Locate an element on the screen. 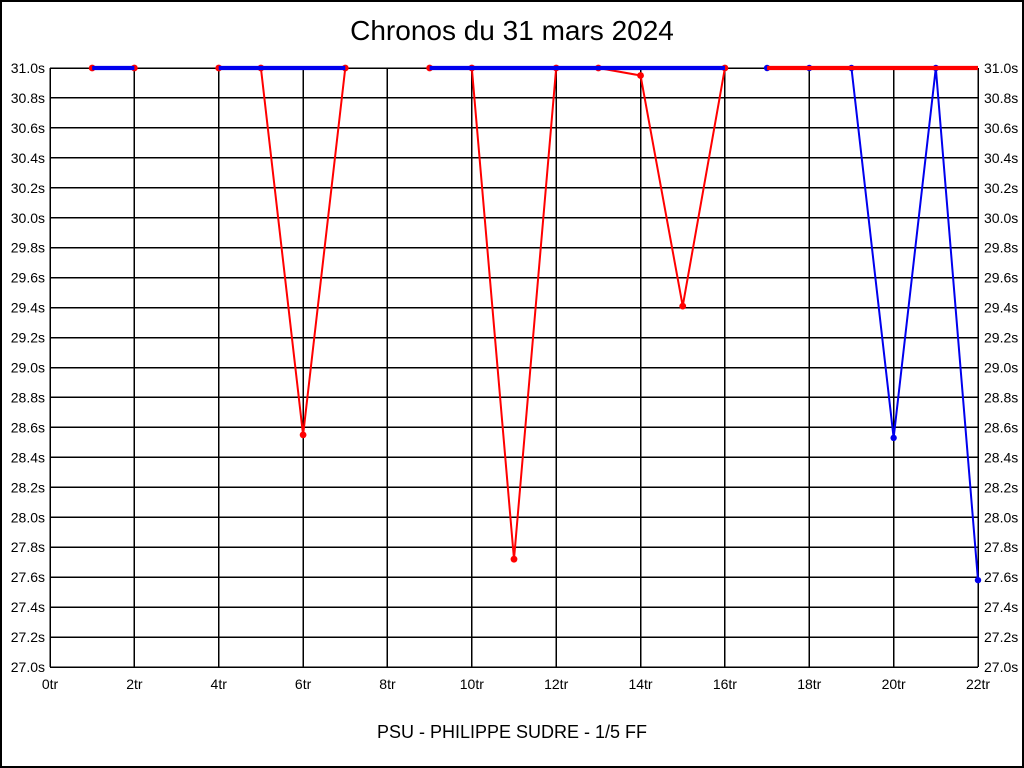 This screenshot has width=1024, height=768. y-tick-label-right: 29.8s is located at coordinates (1001, 248).